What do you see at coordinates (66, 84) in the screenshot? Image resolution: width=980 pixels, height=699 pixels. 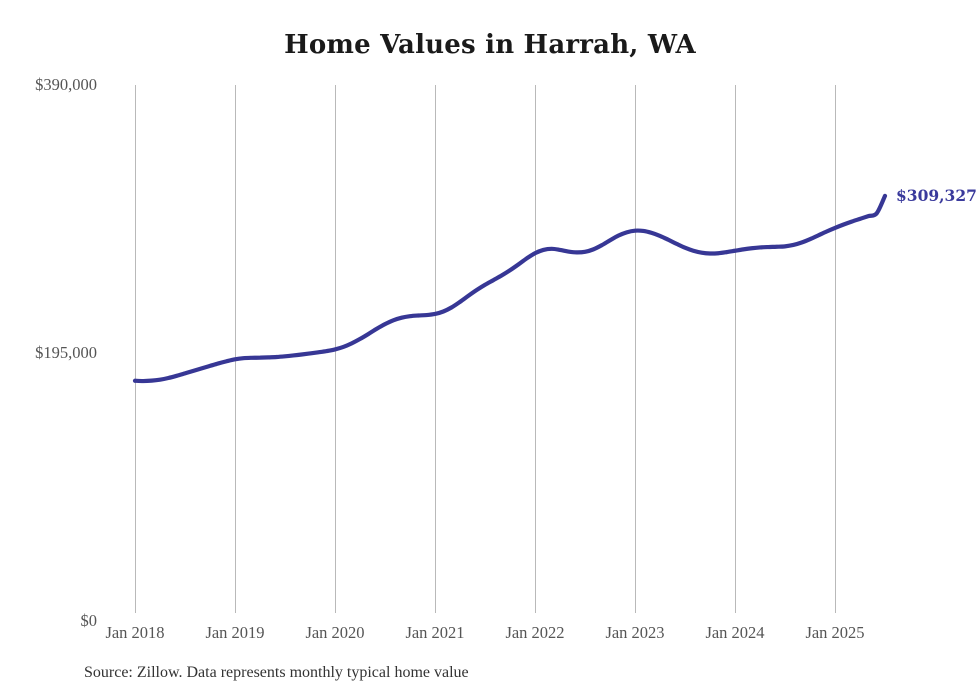 I see `y-tick-label-0: $390,000` at bounding box center [66, 84].